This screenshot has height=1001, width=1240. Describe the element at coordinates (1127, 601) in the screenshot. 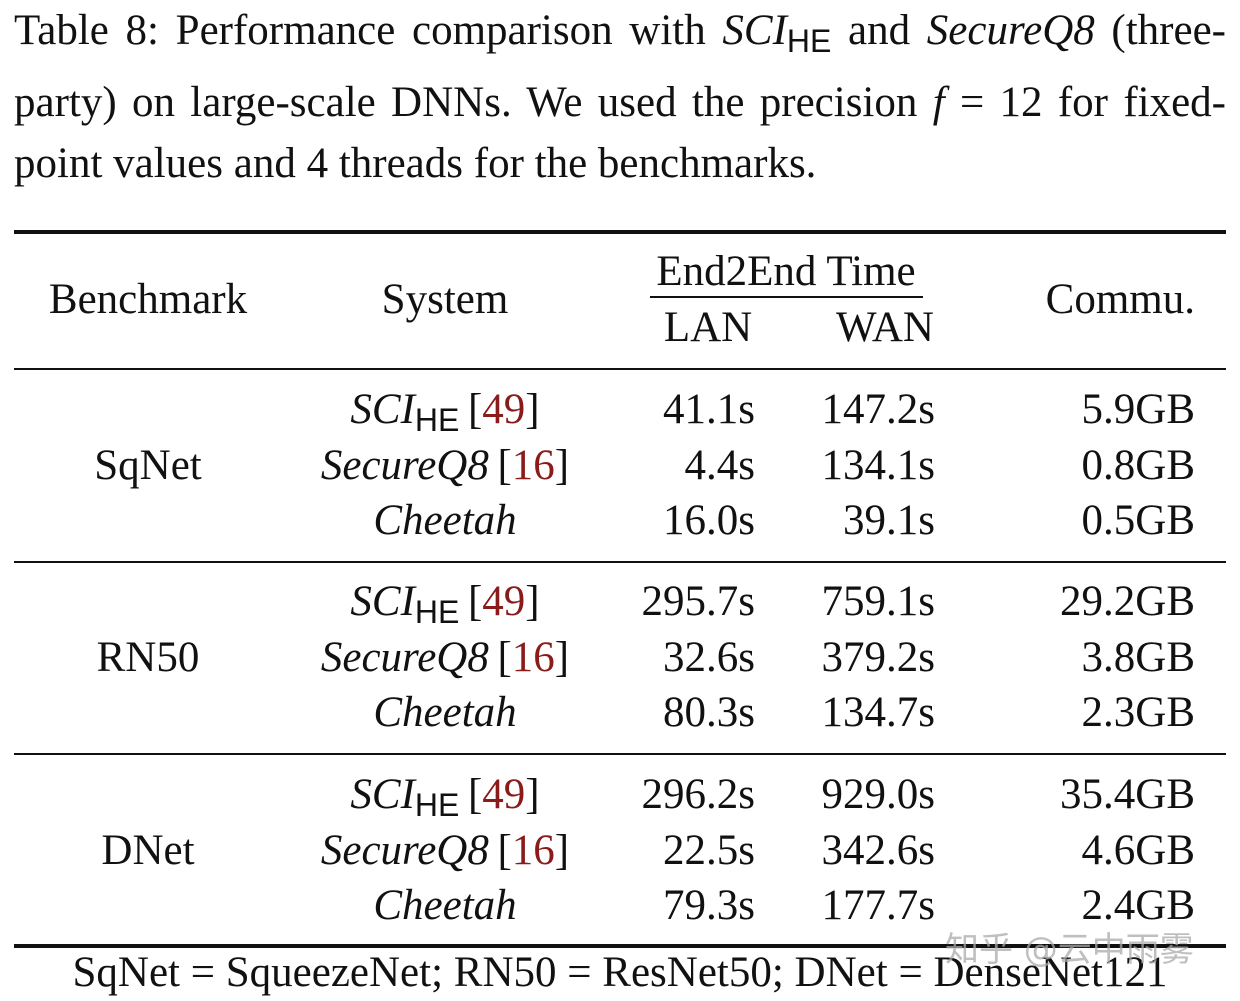

I see `communication: 29.2GB` at that location.